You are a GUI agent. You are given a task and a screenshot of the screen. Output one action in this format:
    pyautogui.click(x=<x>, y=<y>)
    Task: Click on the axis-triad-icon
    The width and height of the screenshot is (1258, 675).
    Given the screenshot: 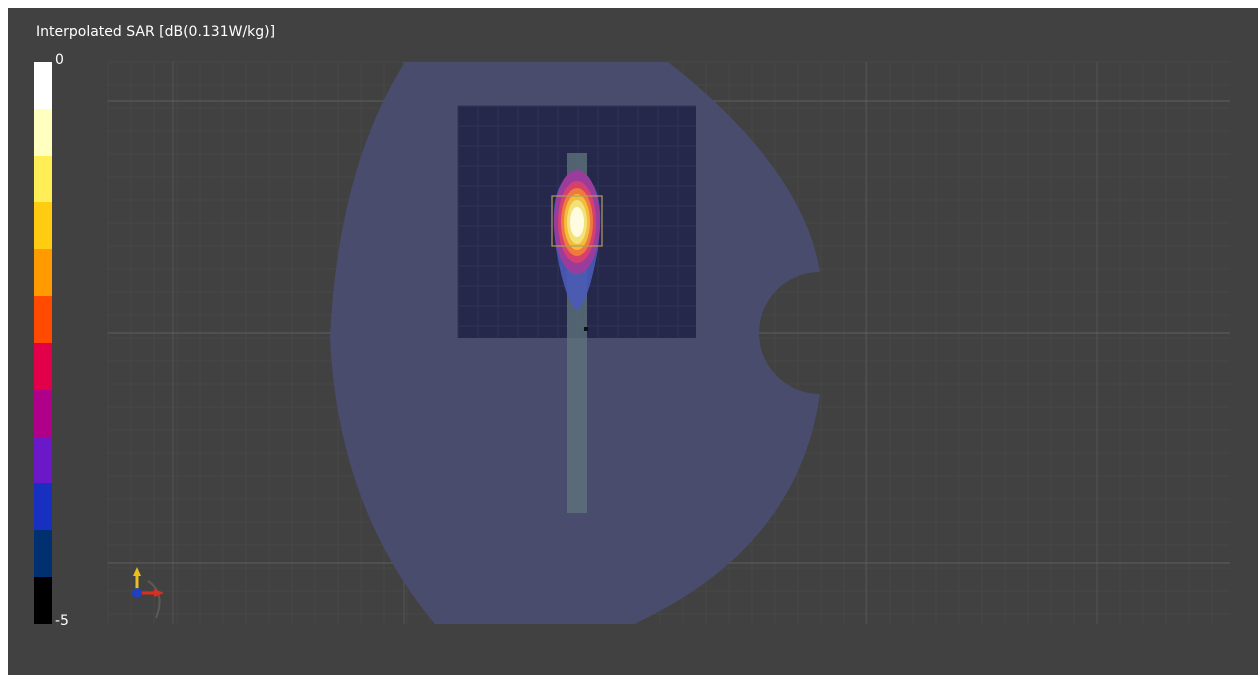 What is the action you would take?
    pyautogui.click(x=148, y=593)
    